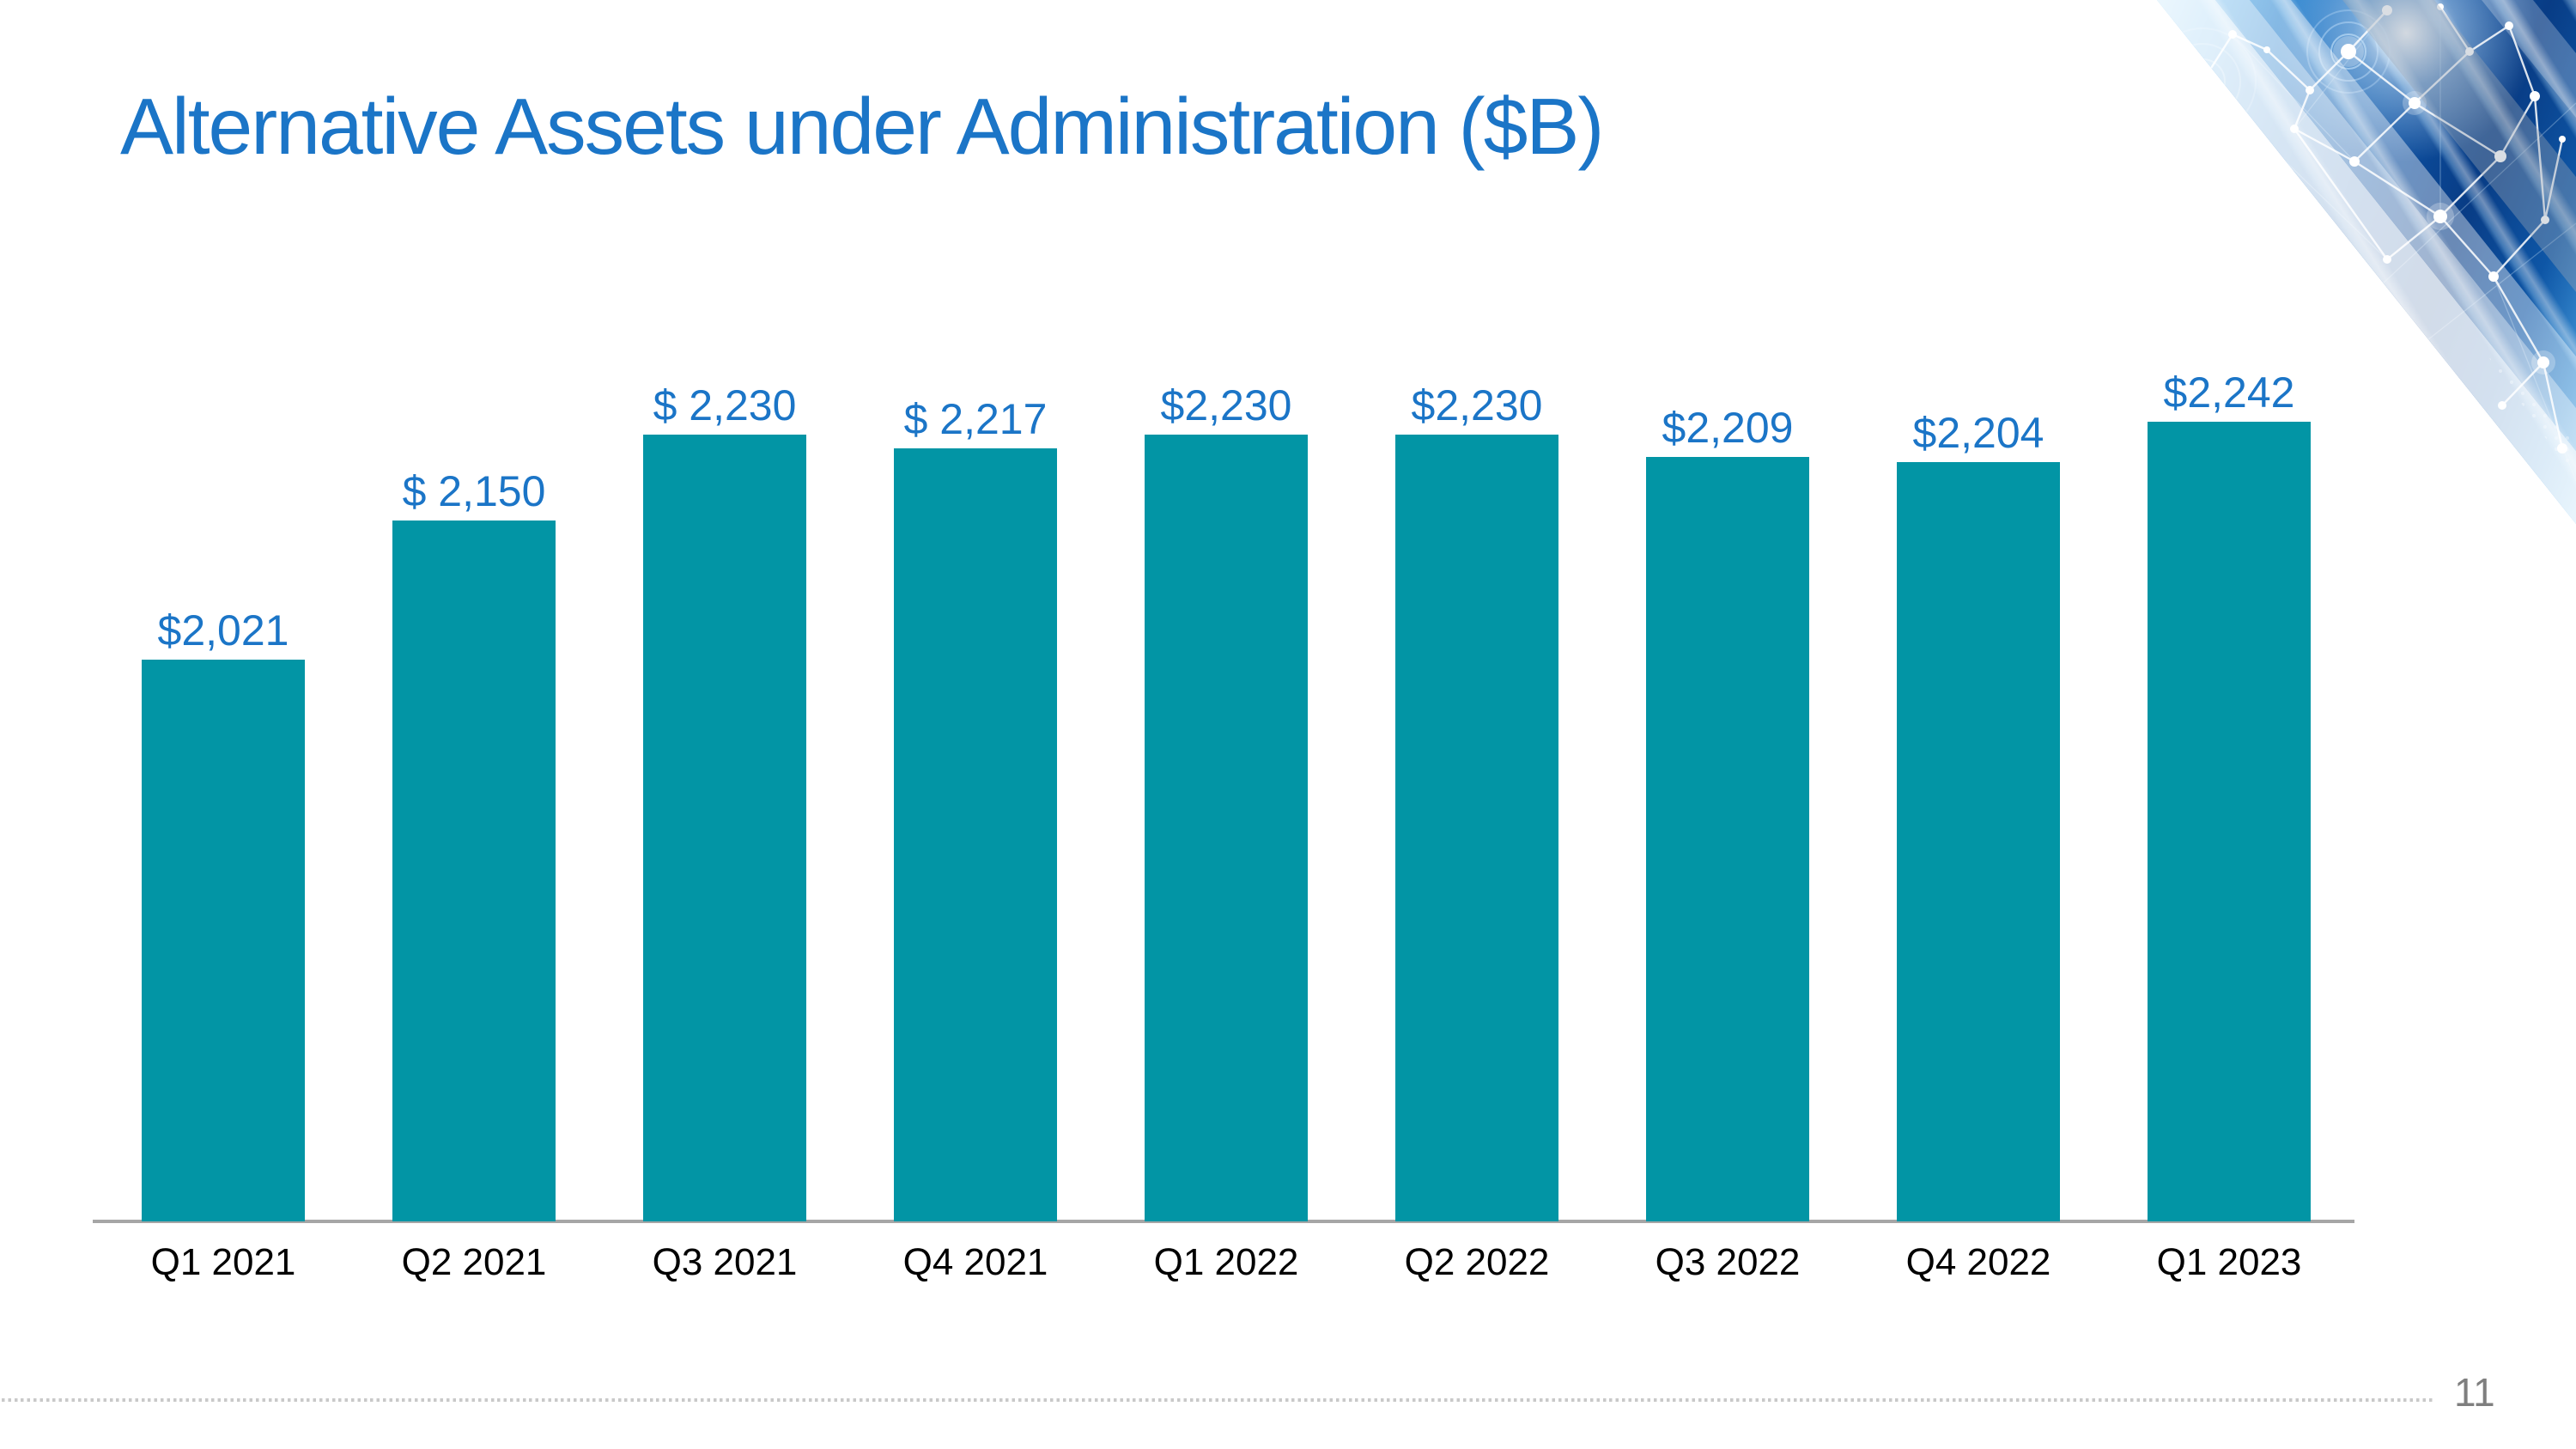 This screenshot has height=1449, width=2576. I want to click on page-number: 11, so click(2474, 1392).